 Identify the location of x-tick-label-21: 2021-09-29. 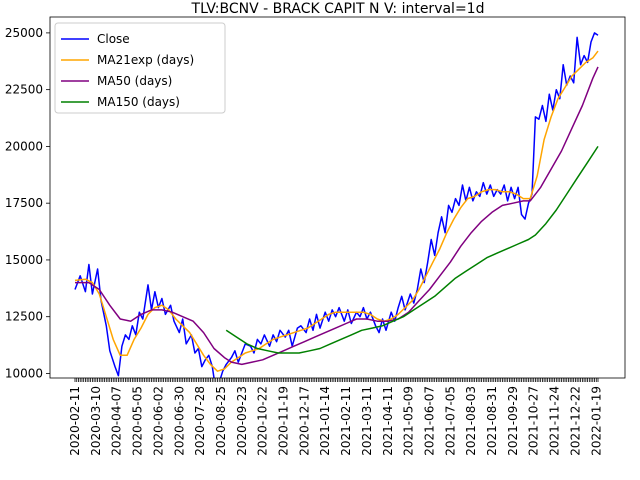
(513, 421).